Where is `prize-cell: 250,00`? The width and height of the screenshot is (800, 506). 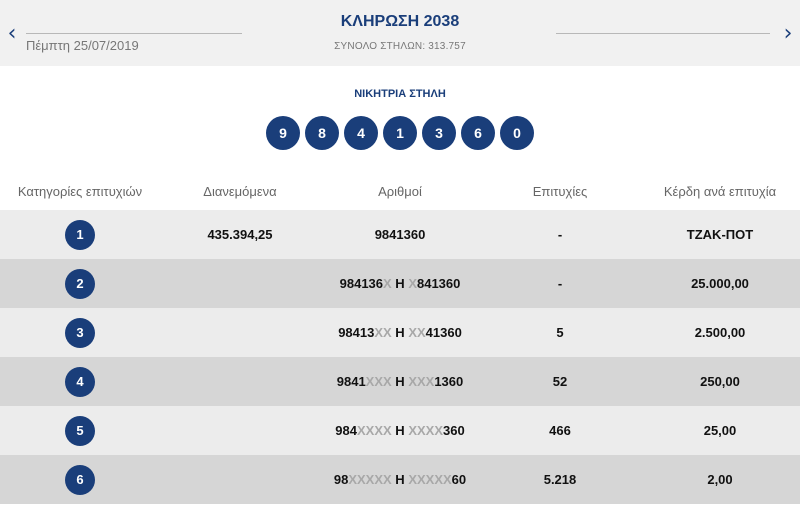 prize-cell: 250,00 is located at coordinates (720, 381).